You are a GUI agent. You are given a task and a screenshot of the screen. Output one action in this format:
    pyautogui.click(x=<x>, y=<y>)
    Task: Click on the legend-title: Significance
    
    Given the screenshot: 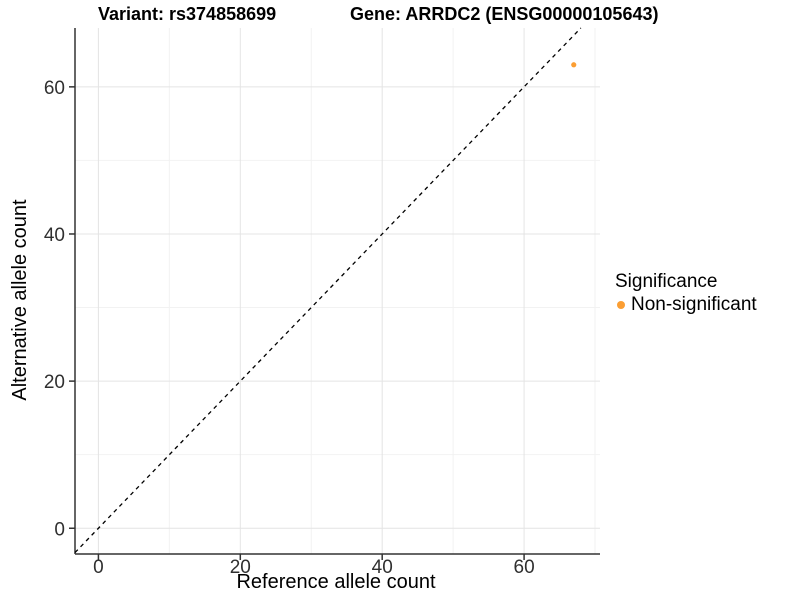 What is the action you would take?
    pyautogui.click(x=666, y=281)
    